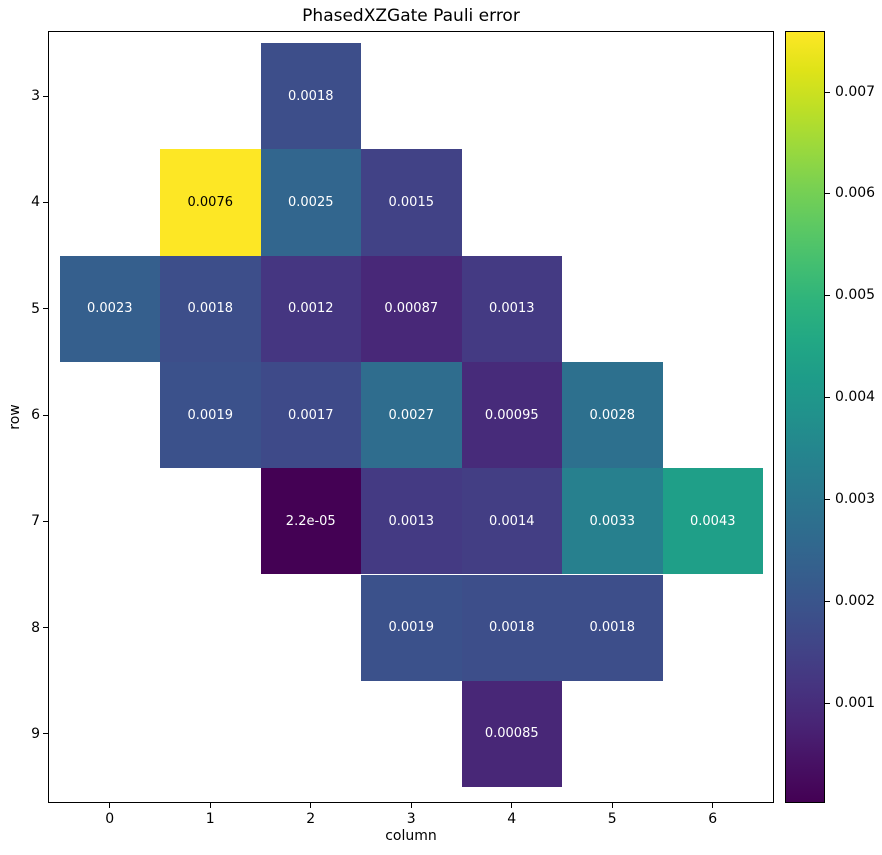 The width and height of the screenshot is (882, 855). What do you see at coordinates (15, 417) in the screenshot?
I see `y-axis-label: row` at bounding box center [15, 417].